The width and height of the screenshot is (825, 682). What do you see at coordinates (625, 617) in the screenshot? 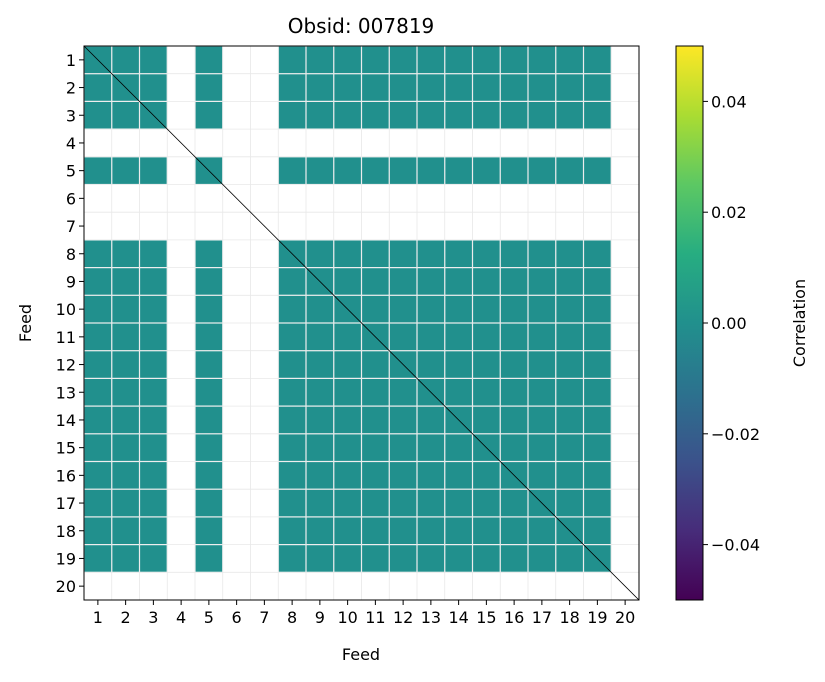
I see `x-tick-label: 20` at bounding box center [625, 617].